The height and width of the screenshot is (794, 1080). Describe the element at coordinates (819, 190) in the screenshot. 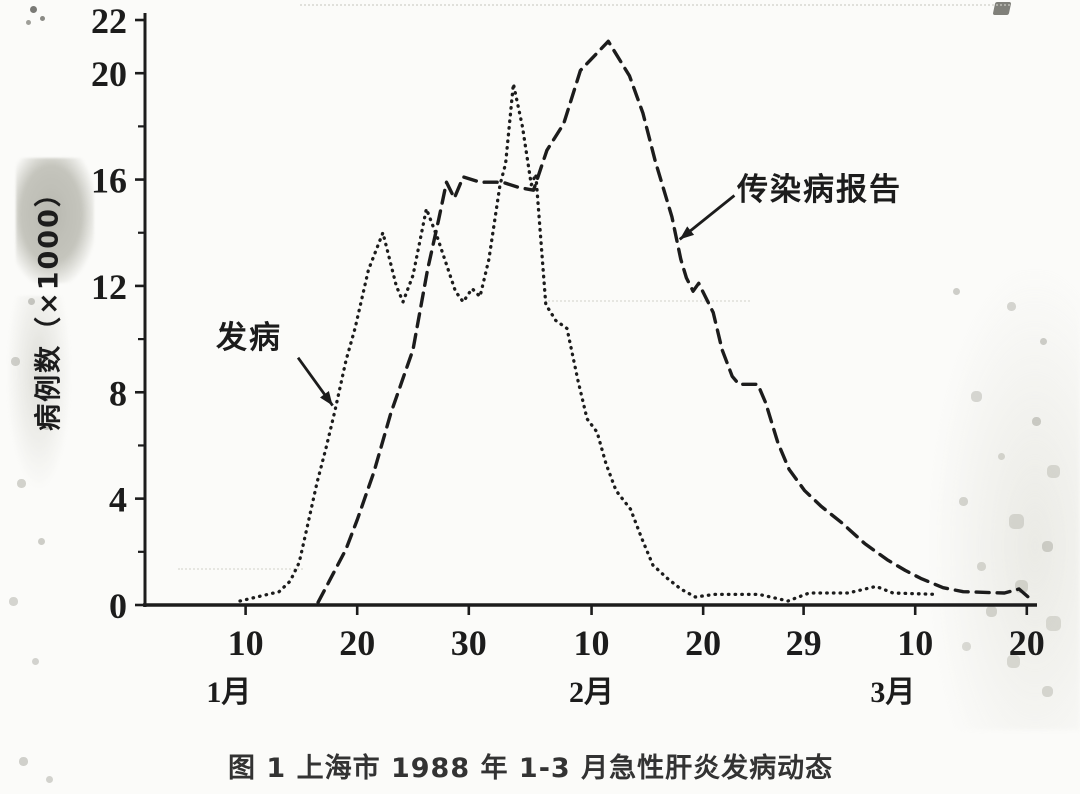

I see `annotation-report-label: 传染病报告` at that location.